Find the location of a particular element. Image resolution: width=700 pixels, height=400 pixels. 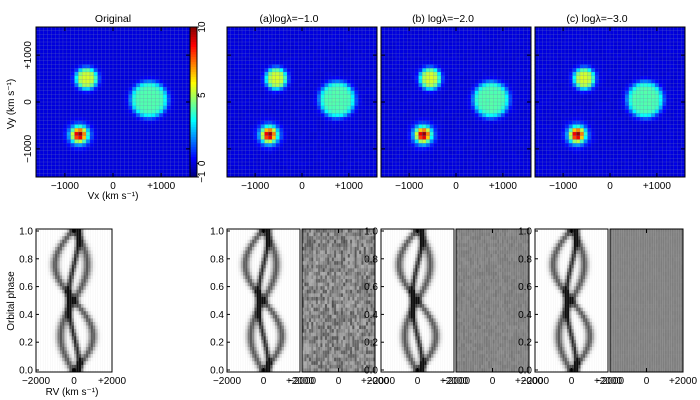

map-panel-0: −1000 0 +1000 +1000 0 −1000 is located at coordinates (107, 109).